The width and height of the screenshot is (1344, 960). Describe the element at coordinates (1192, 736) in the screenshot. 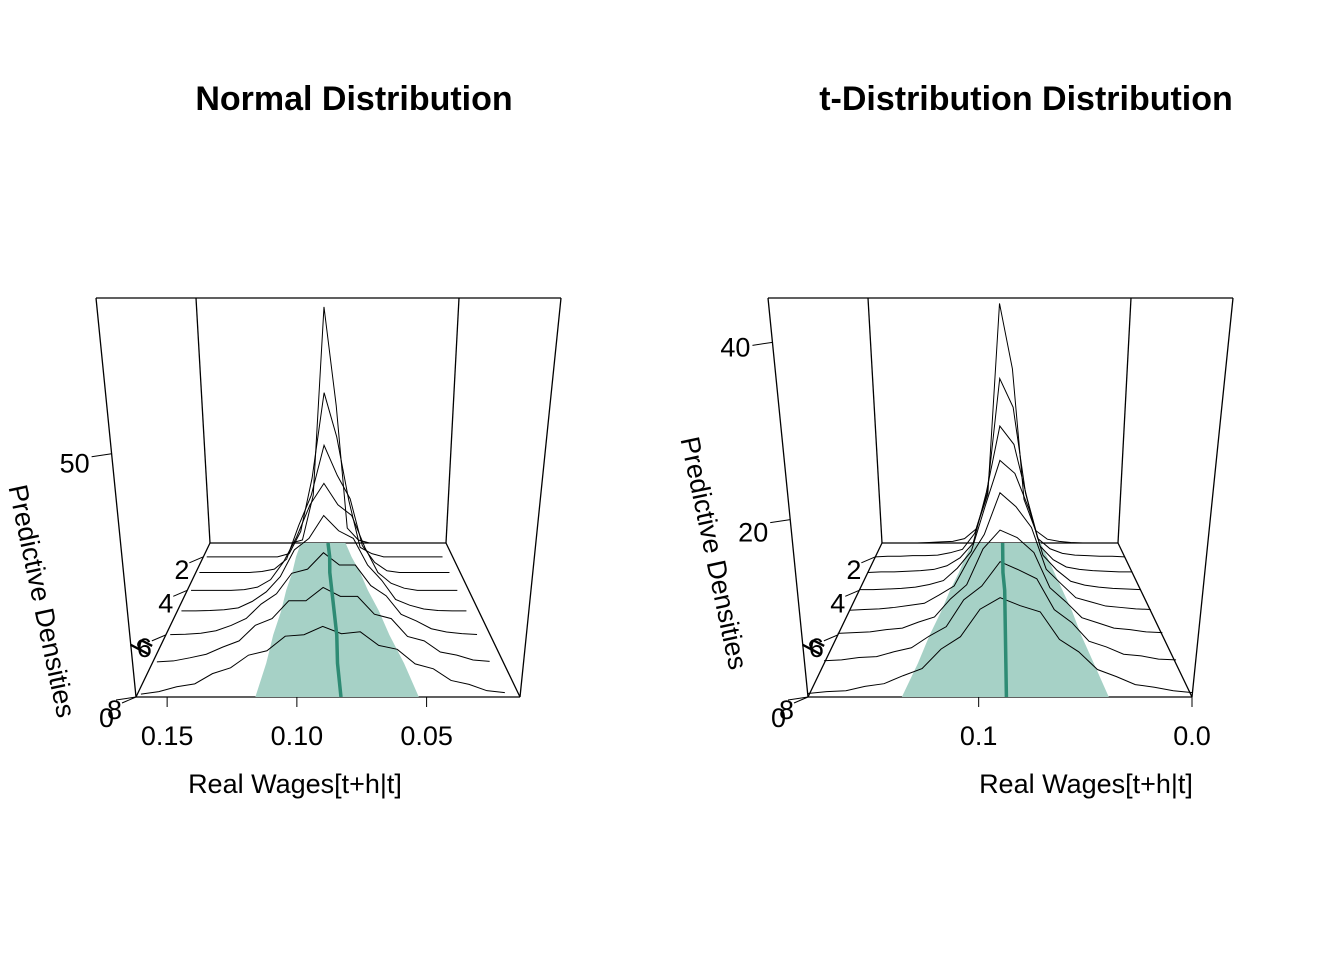

I see `x-tick-label: 0.0` at that location.